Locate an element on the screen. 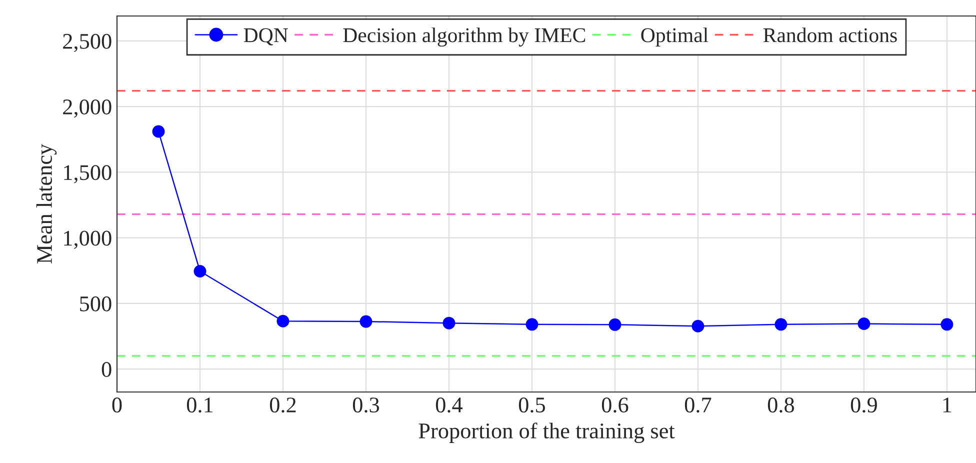  x-tick-label: 0.1 is located at coordinates (199, 405).